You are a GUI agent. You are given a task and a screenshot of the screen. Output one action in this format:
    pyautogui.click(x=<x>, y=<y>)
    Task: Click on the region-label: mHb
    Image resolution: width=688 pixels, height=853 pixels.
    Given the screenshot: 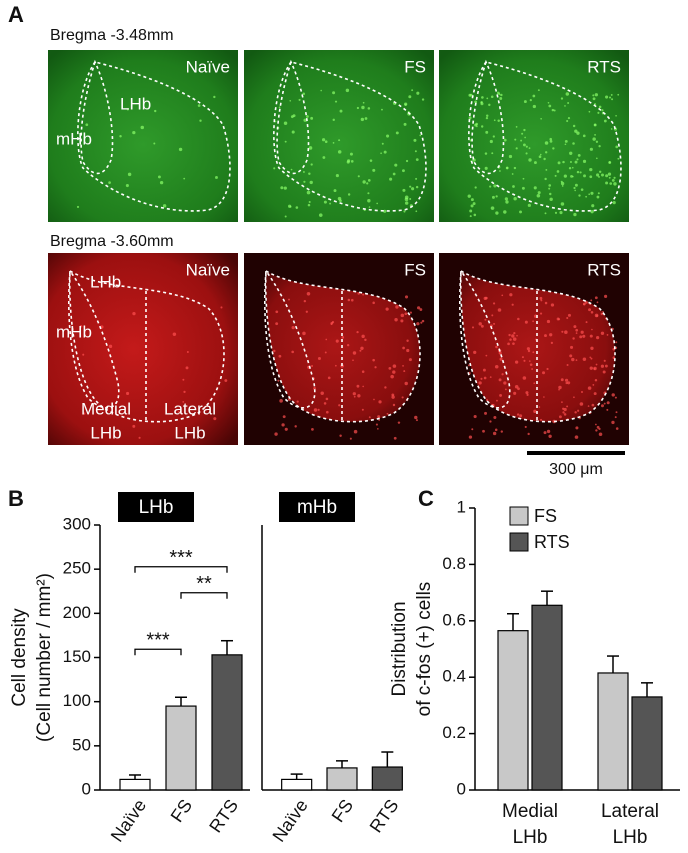 What is the action you would take?
    pyautogui.click(x=74, y=331)
    